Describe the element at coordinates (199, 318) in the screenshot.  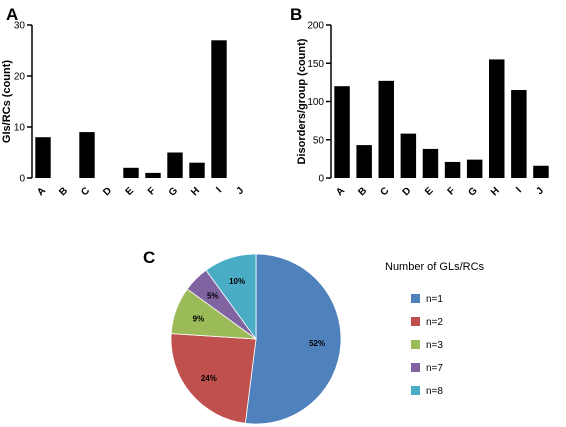
I see `pie-percent-label: 9%` at that location.